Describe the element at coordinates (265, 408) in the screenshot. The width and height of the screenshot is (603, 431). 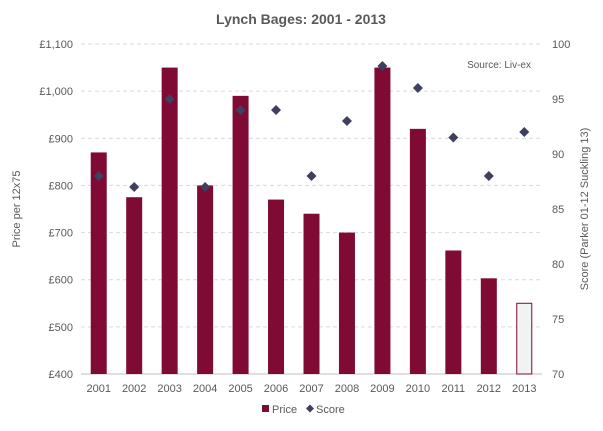
I see `legend-price-swatch` at that location.